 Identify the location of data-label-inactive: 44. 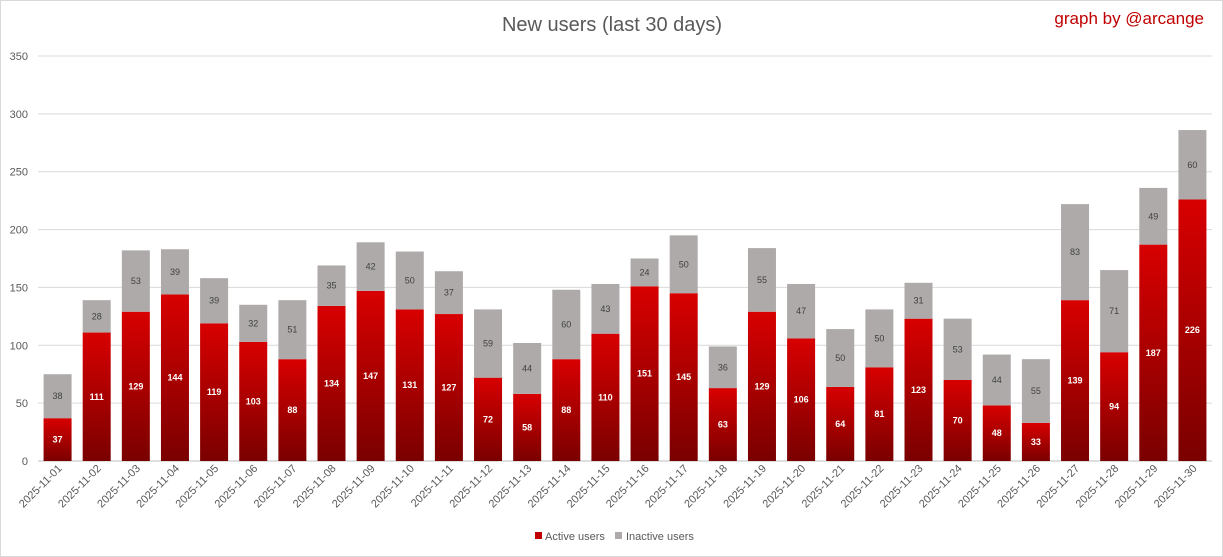
(997, 380).